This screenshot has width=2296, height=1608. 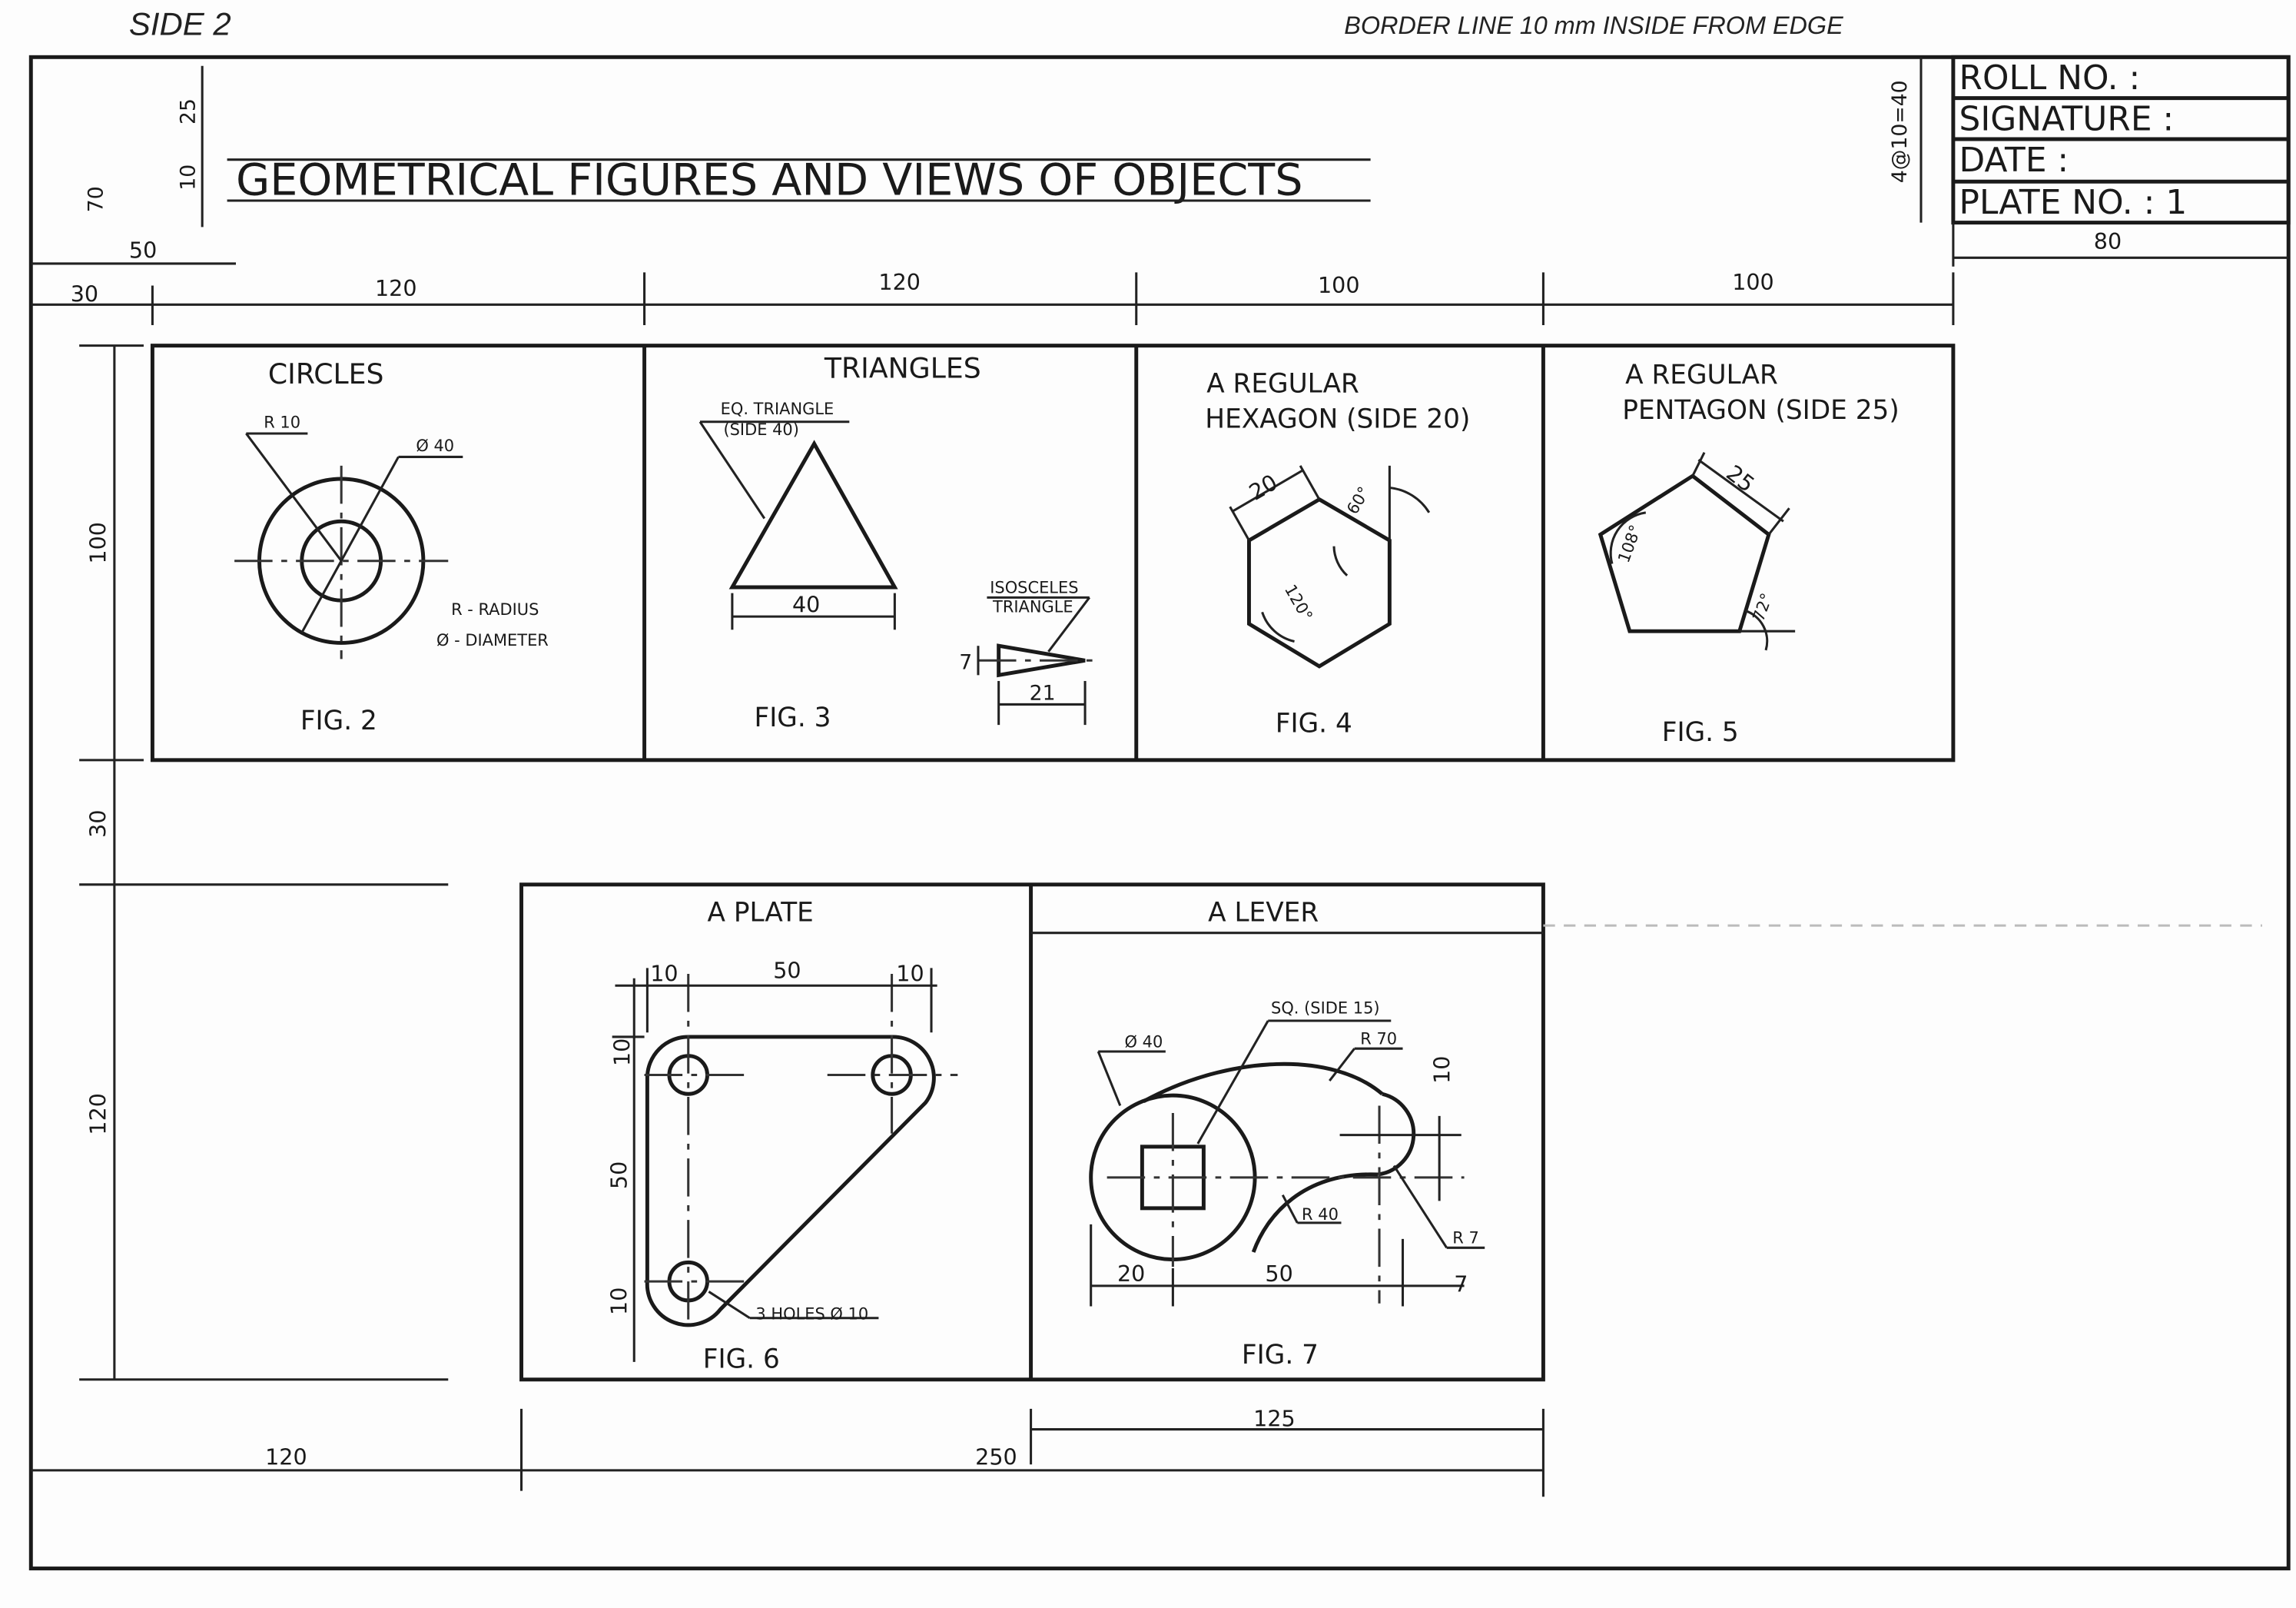 I want to click on r10-label: R 10, so click(x=282, y=422).